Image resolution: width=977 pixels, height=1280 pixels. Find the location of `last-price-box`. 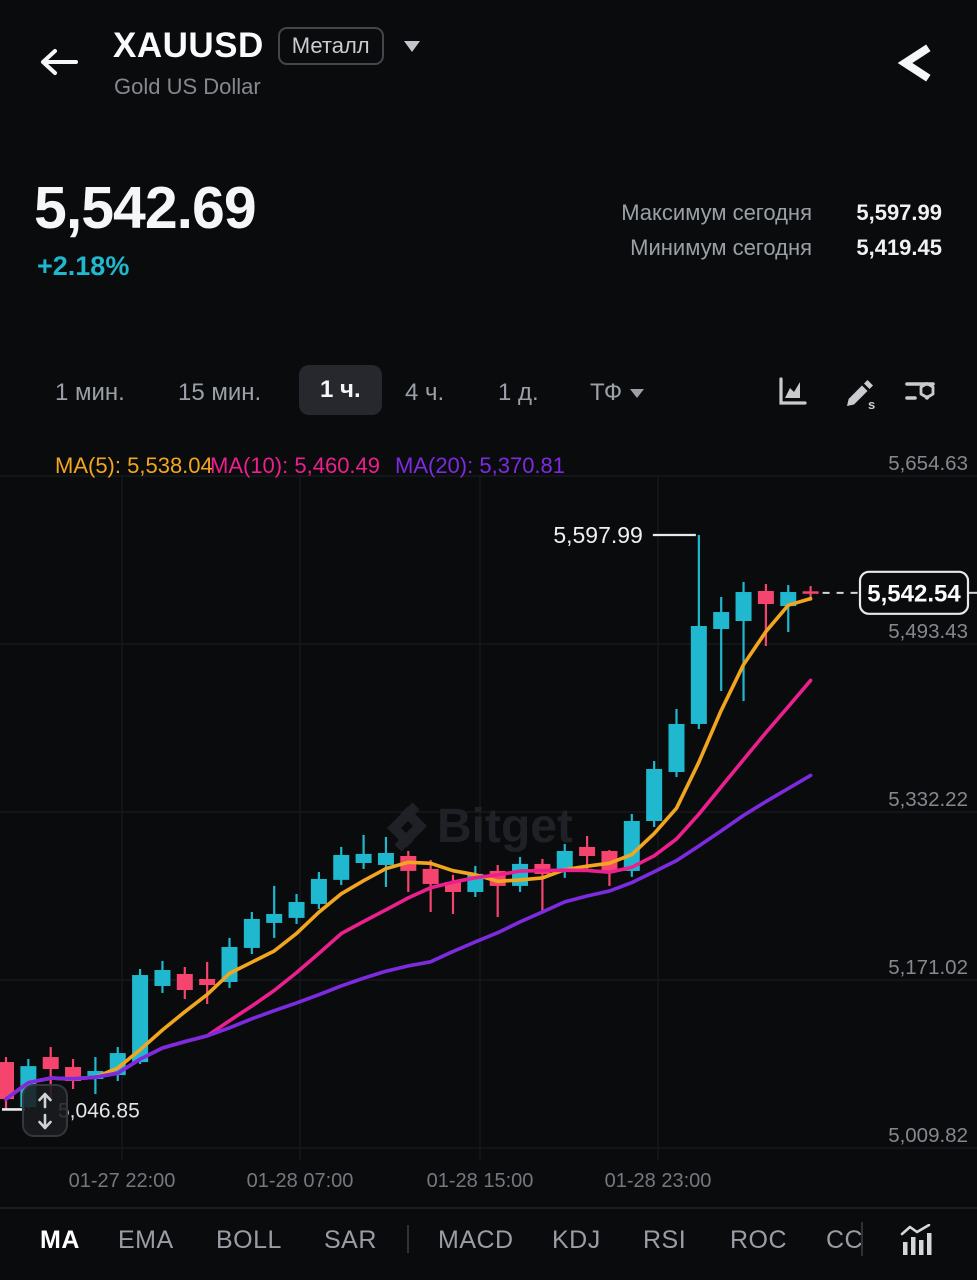

last-price-box is located at coordinates (914, 592).